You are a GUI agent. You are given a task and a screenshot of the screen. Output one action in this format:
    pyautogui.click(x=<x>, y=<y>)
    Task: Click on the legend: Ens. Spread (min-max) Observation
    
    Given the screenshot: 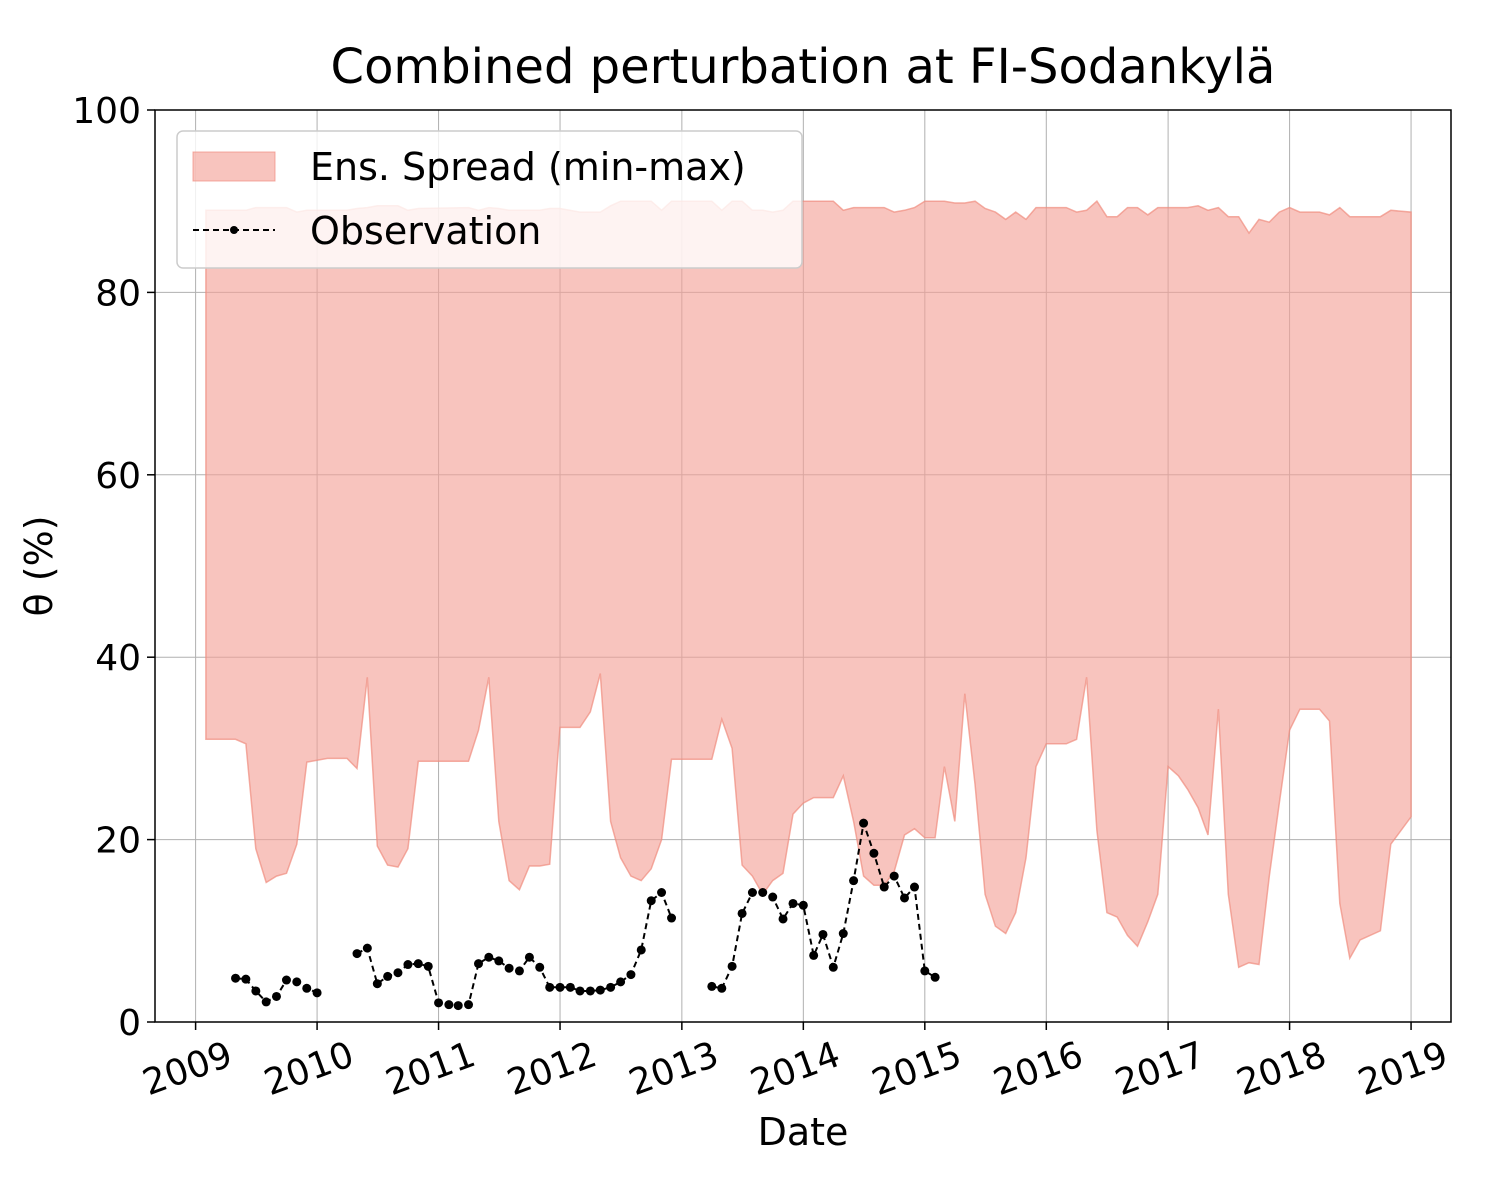 What is the action you would take?
    pyautogui.click(x=489, y=199)
    